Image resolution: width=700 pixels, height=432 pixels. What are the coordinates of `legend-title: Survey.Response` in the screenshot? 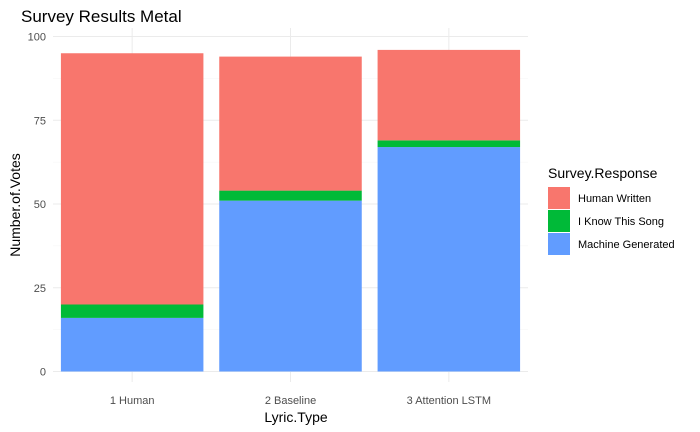 It's located at (603, 173).